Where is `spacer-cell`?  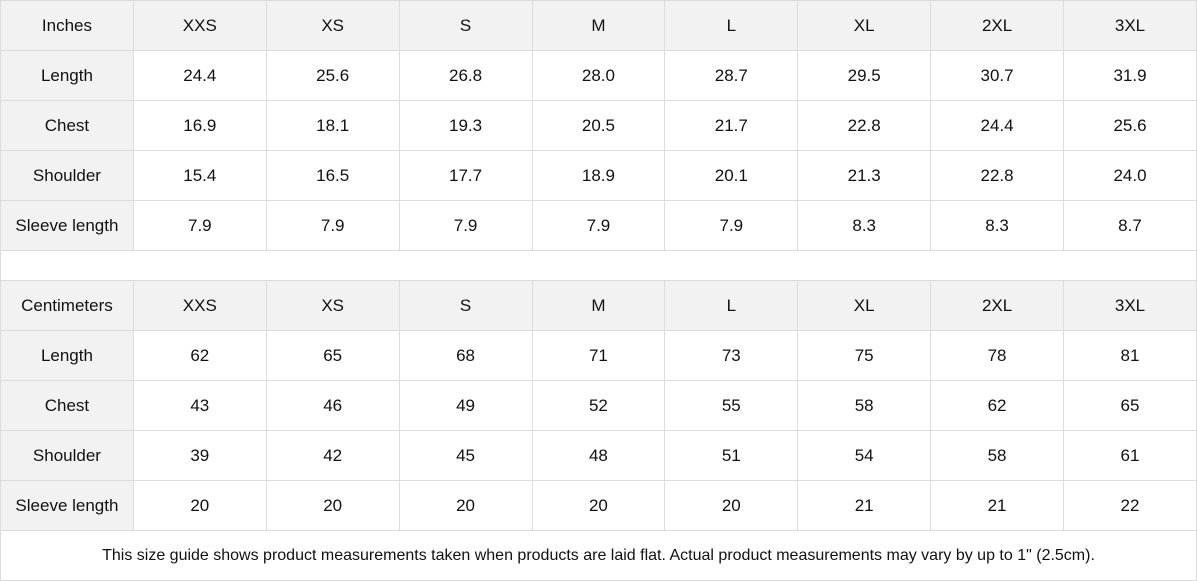
spacer-cell is located at coordinates (598, 265).